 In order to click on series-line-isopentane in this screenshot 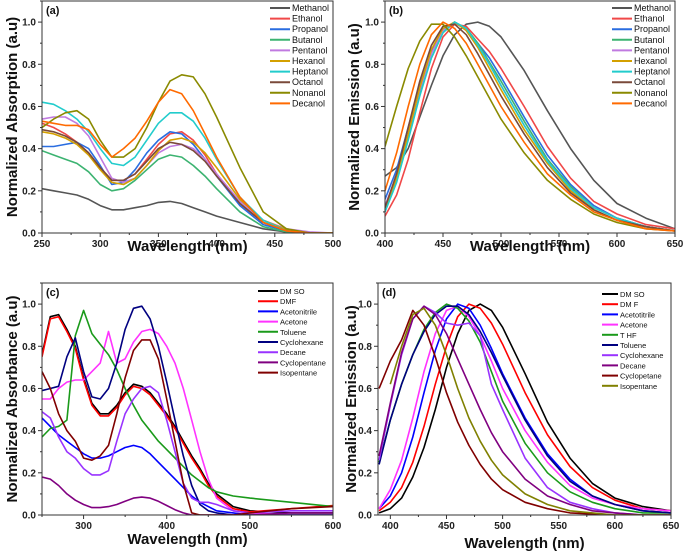, I will do `click(187, 427)`.